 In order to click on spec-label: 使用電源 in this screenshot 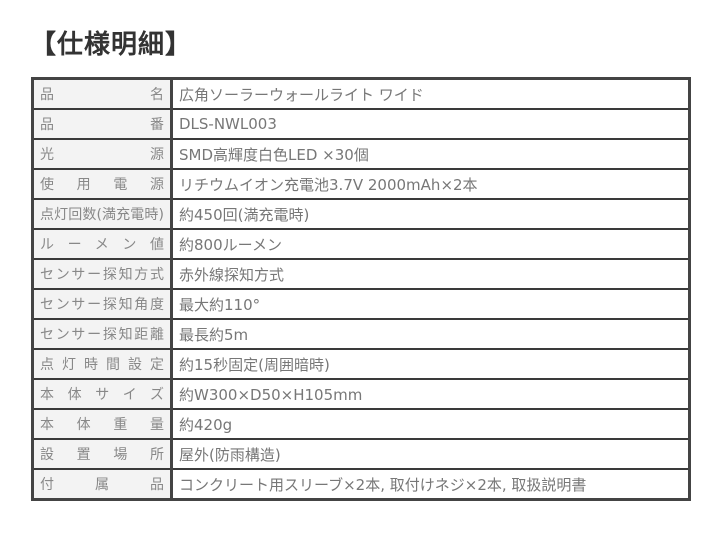, I will do `click(102, 184)`.